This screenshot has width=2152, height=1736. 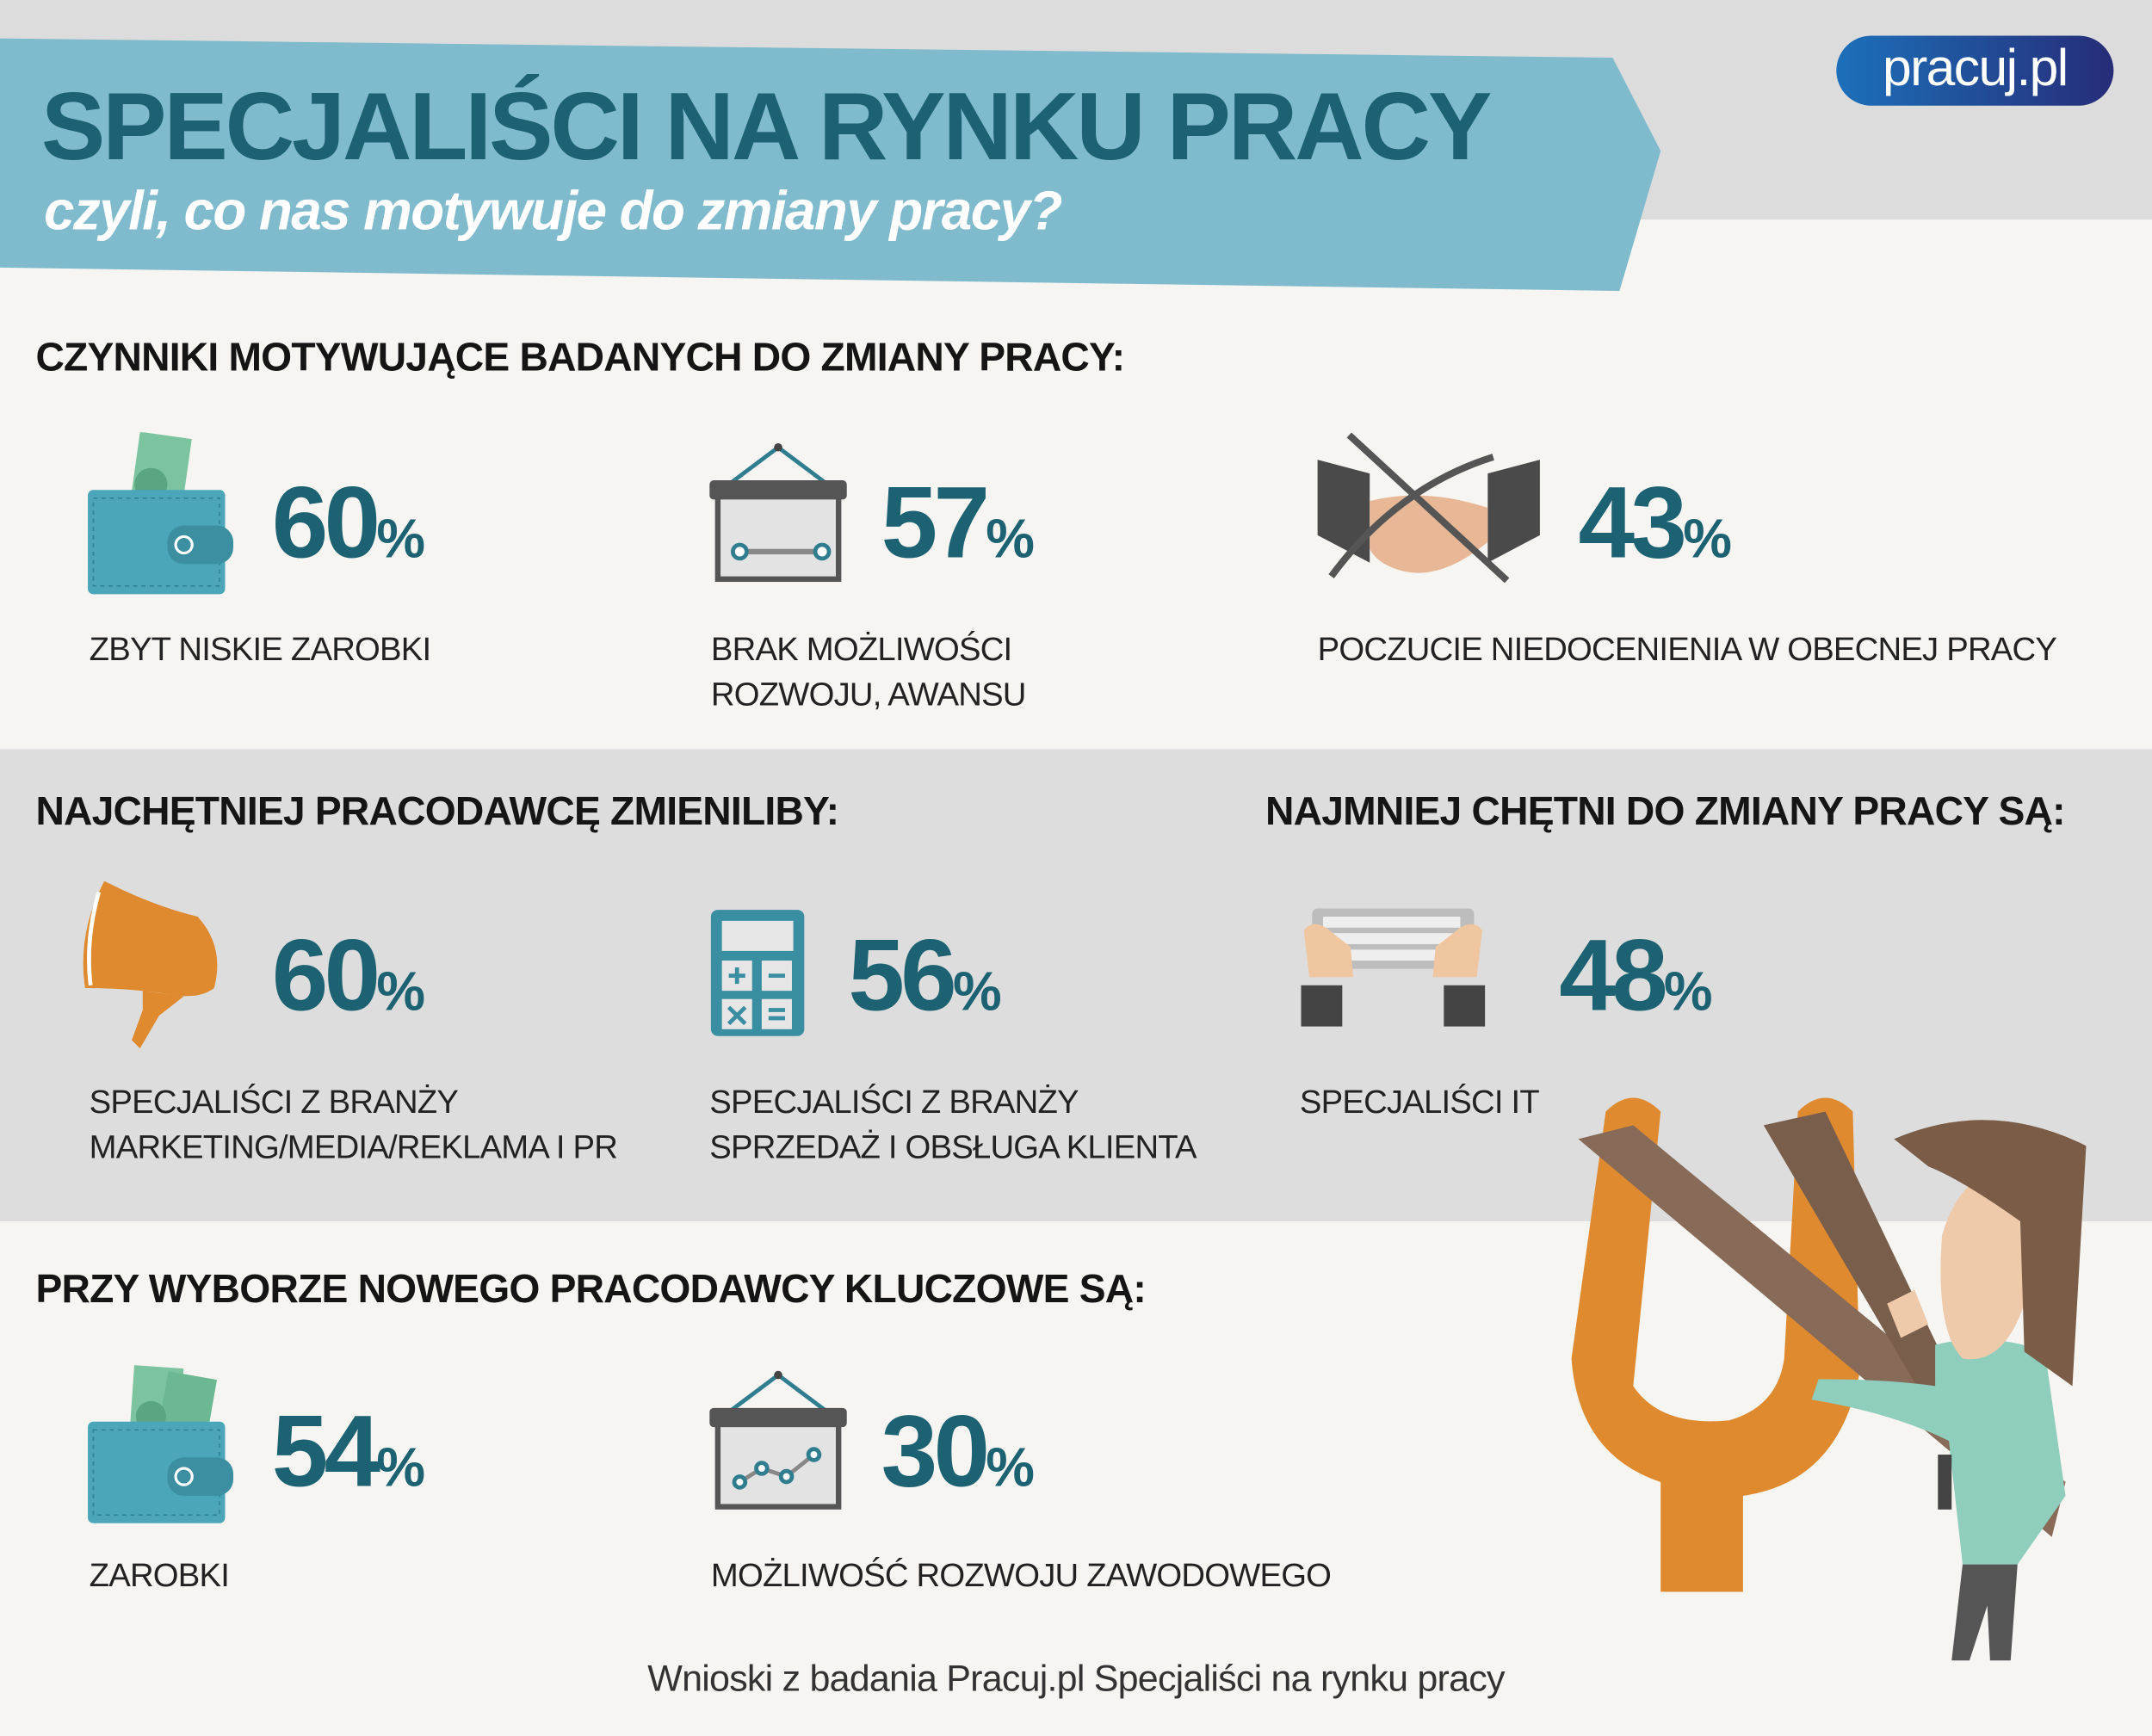 I want to click on stat-value: 43%, so click(x=1655, y=522).